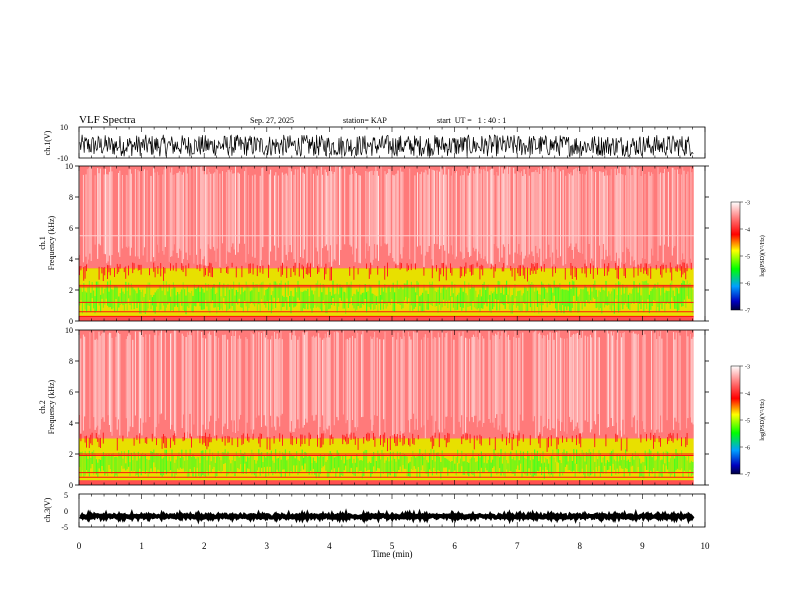  I want to click on cb1-ticks-label-1: -4, so click(747, 231).